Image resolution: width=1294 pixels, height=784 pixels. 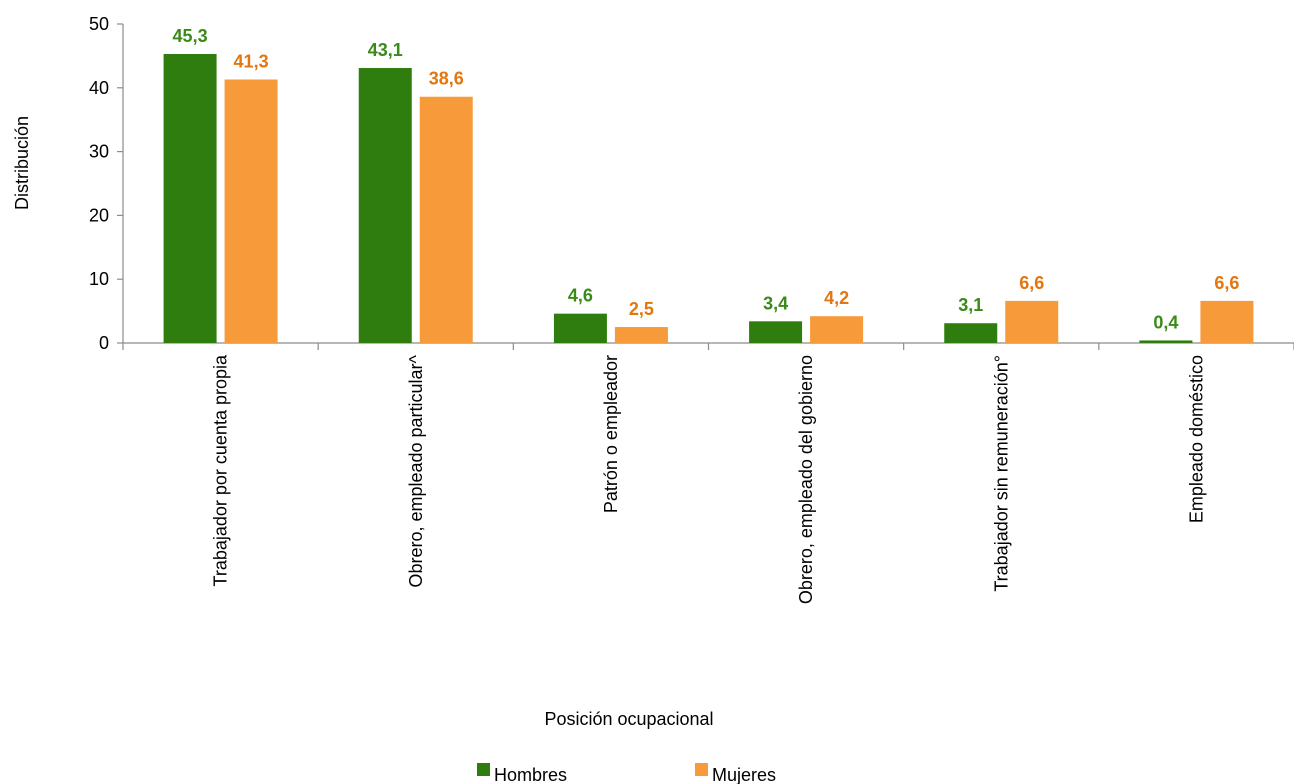 I want to click on data-label-mujeres: 38,6, so click(x=446, y=79).